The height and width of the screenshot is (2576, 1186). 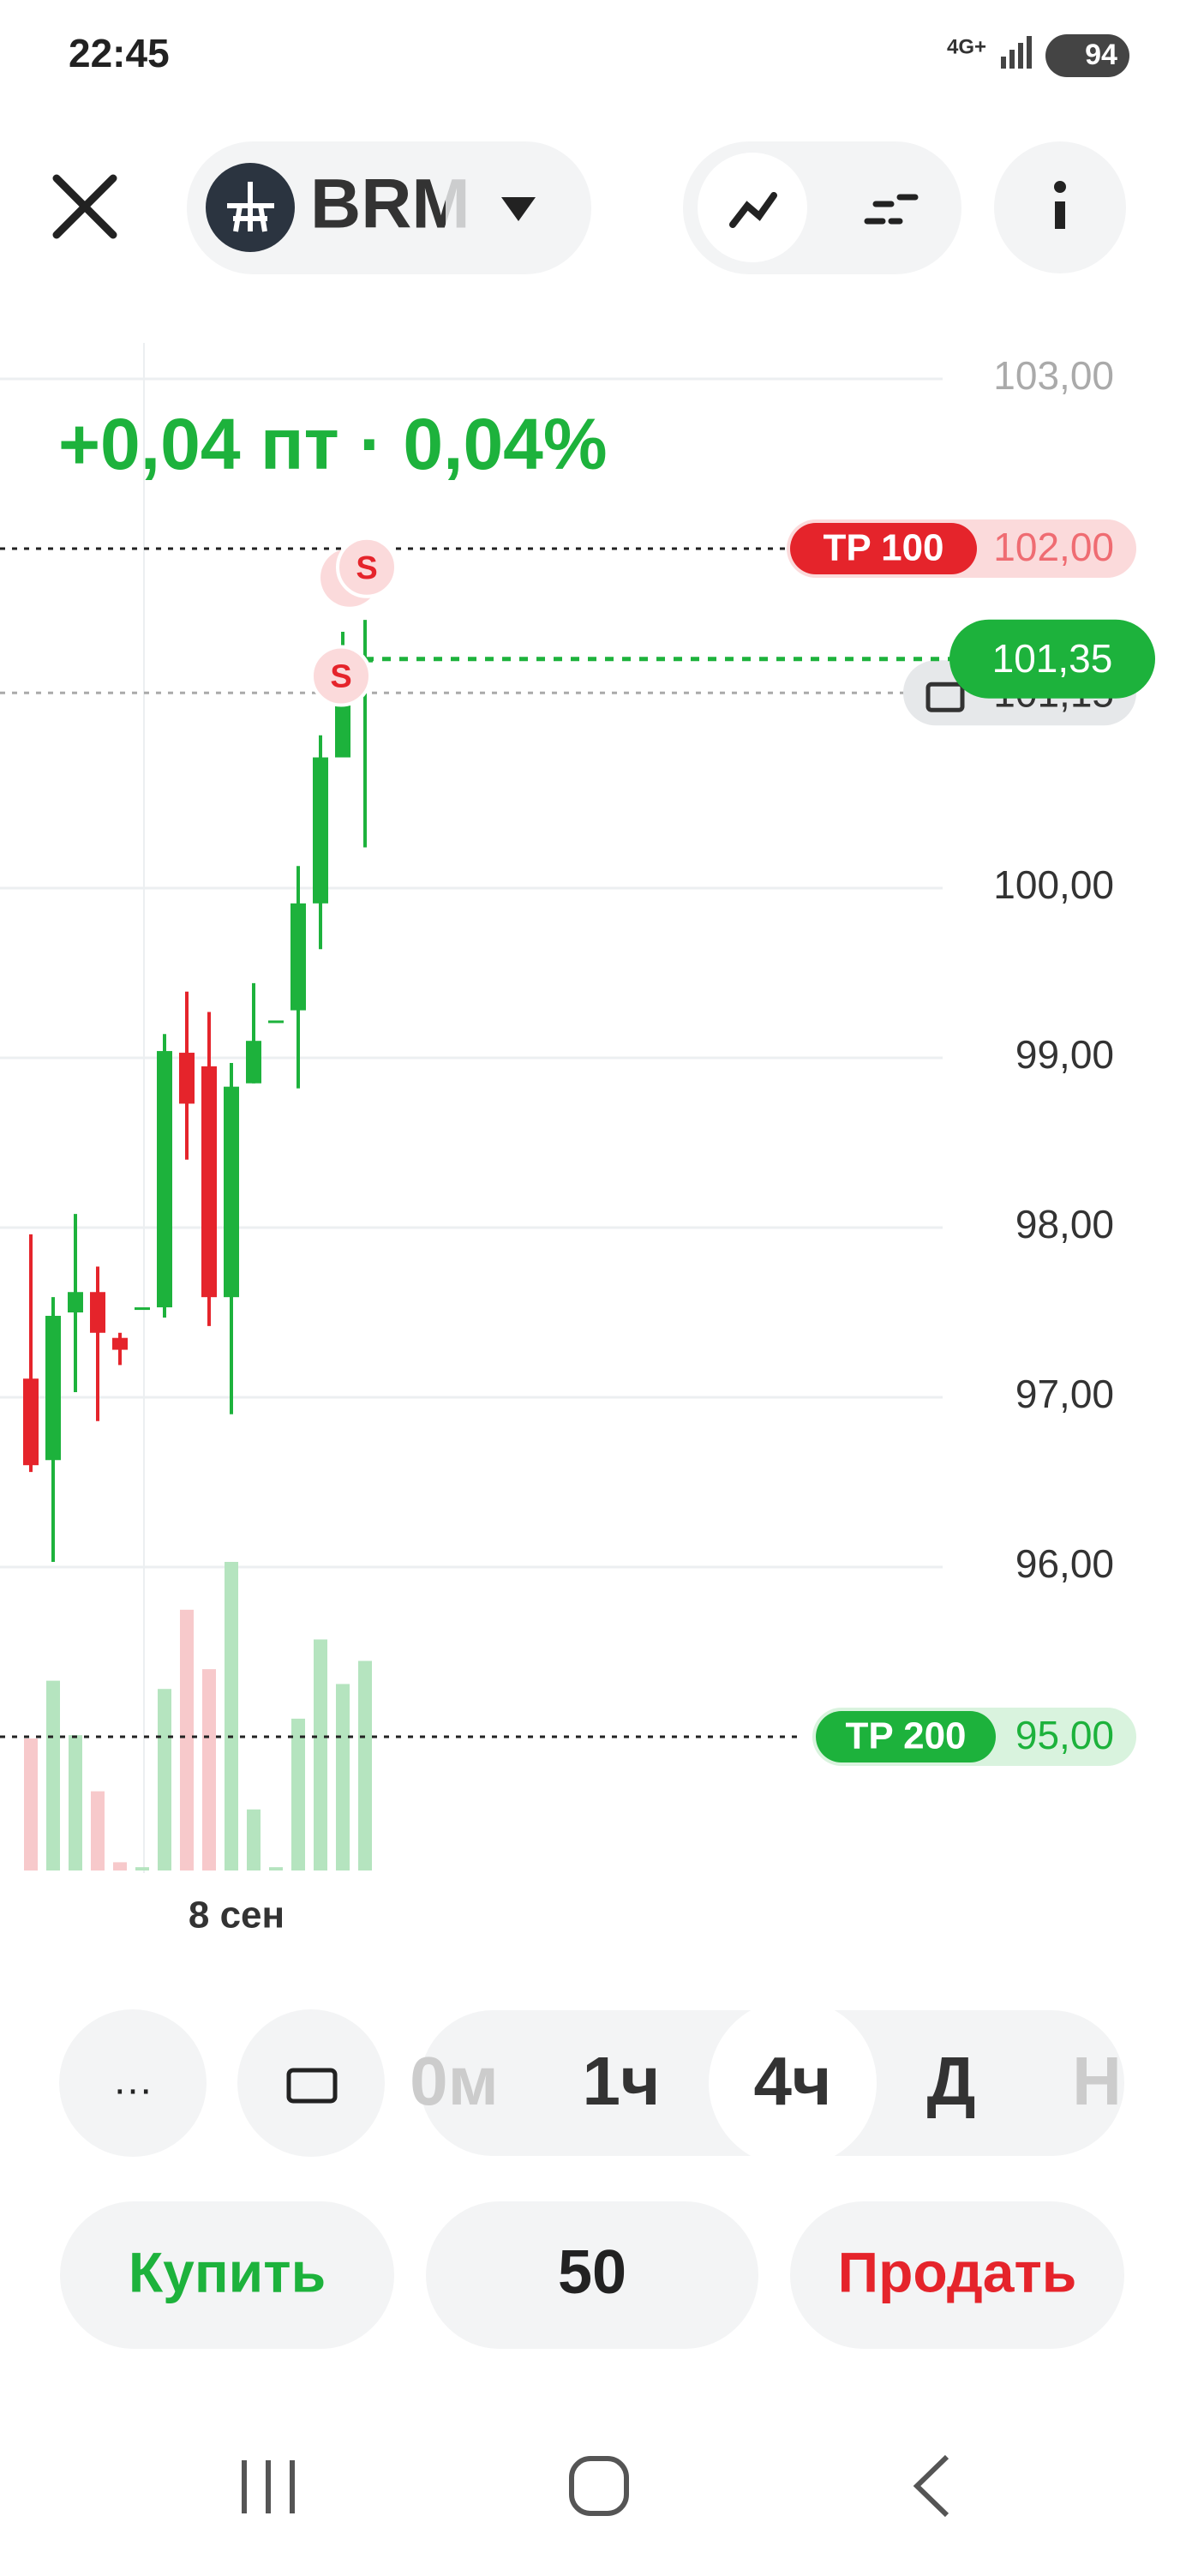 What do you see at coordinates (1101, 55) in the screenshot?
I see `battery-level: 94` at bounding box center [1101, 55].